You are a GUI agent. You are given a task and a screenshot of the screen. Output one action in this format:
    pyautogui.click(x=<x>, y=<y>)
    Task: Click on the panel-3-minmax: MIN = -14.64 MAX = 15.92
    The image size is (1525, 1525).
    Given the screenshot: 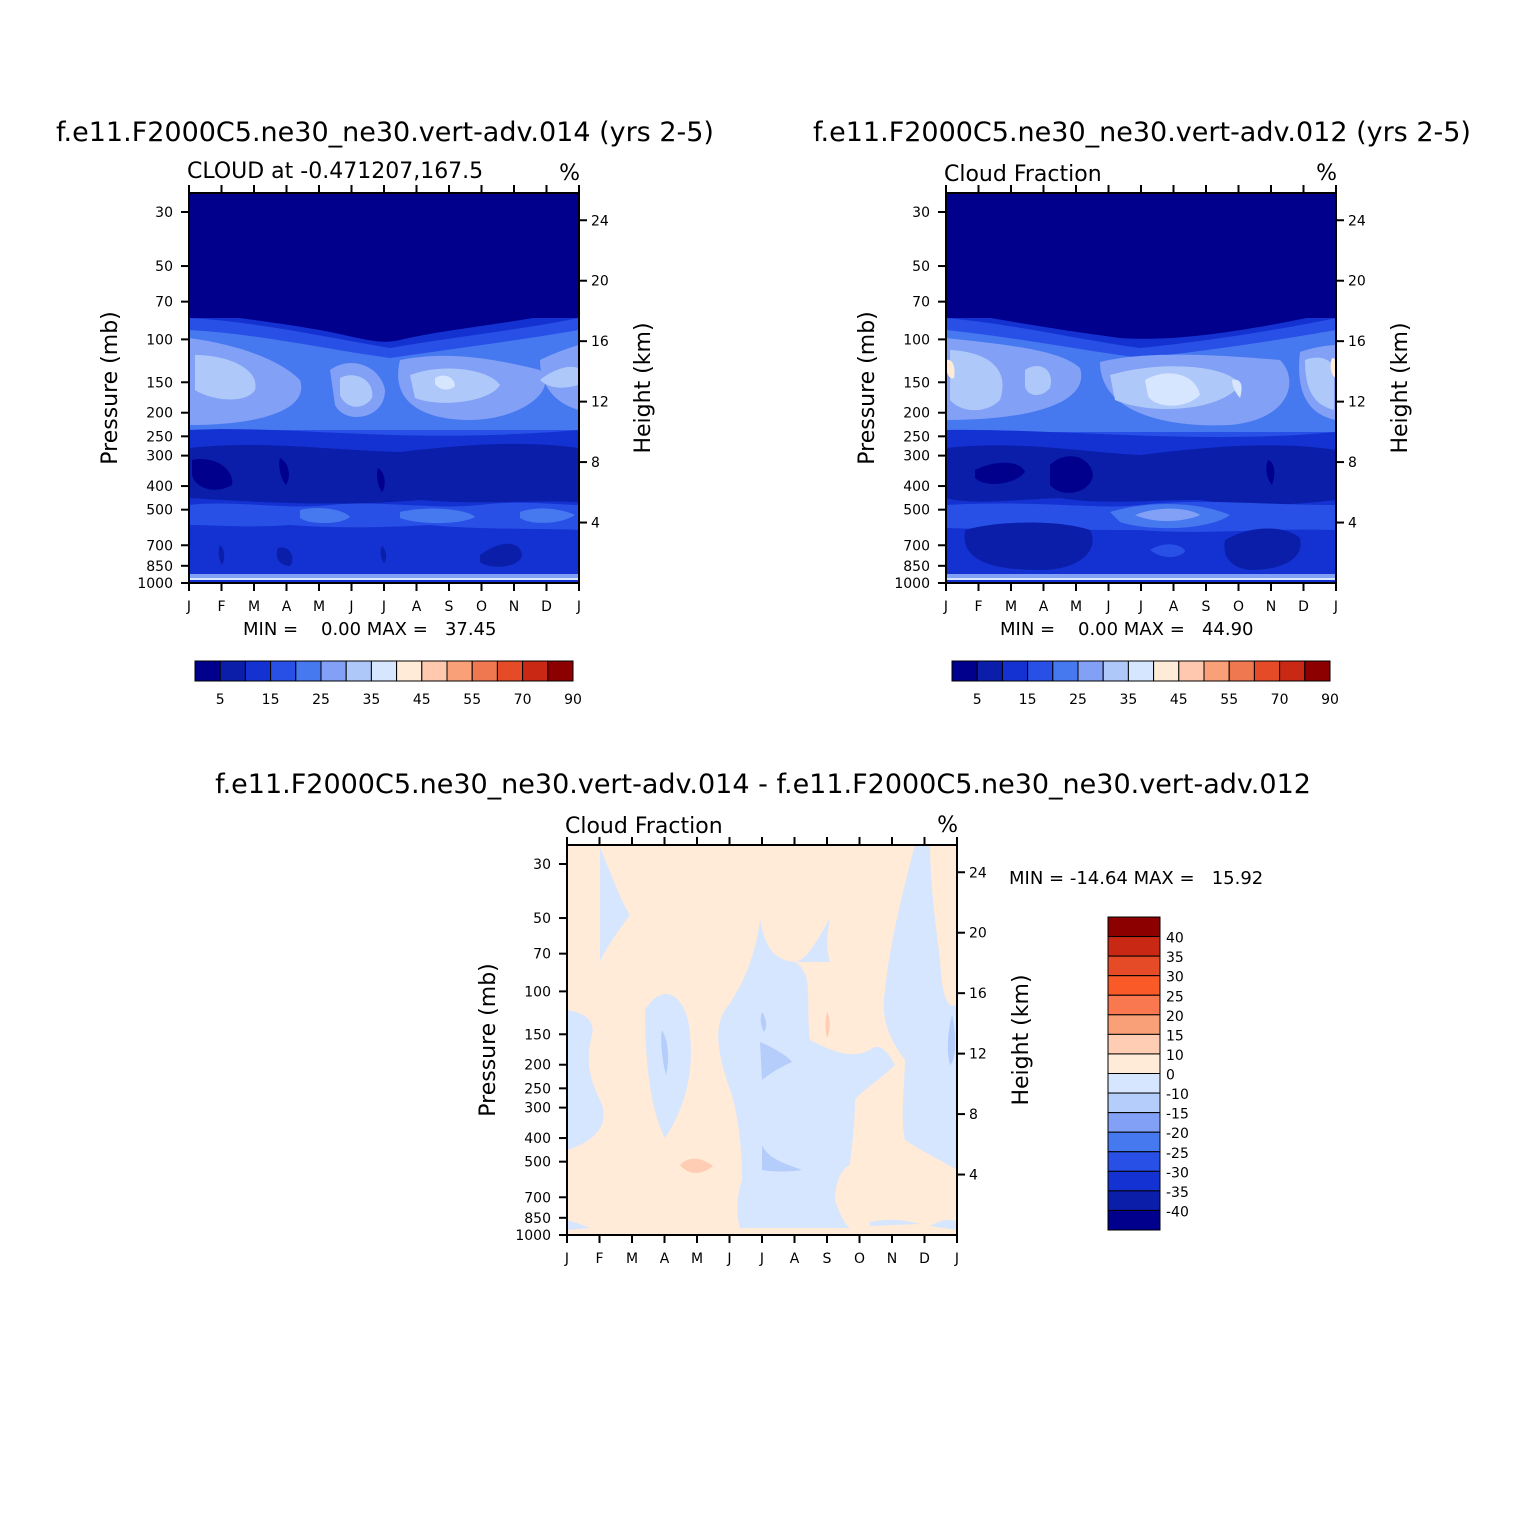 What is the action you would take?
    pyautogui.click(x=1136, y=878)
    